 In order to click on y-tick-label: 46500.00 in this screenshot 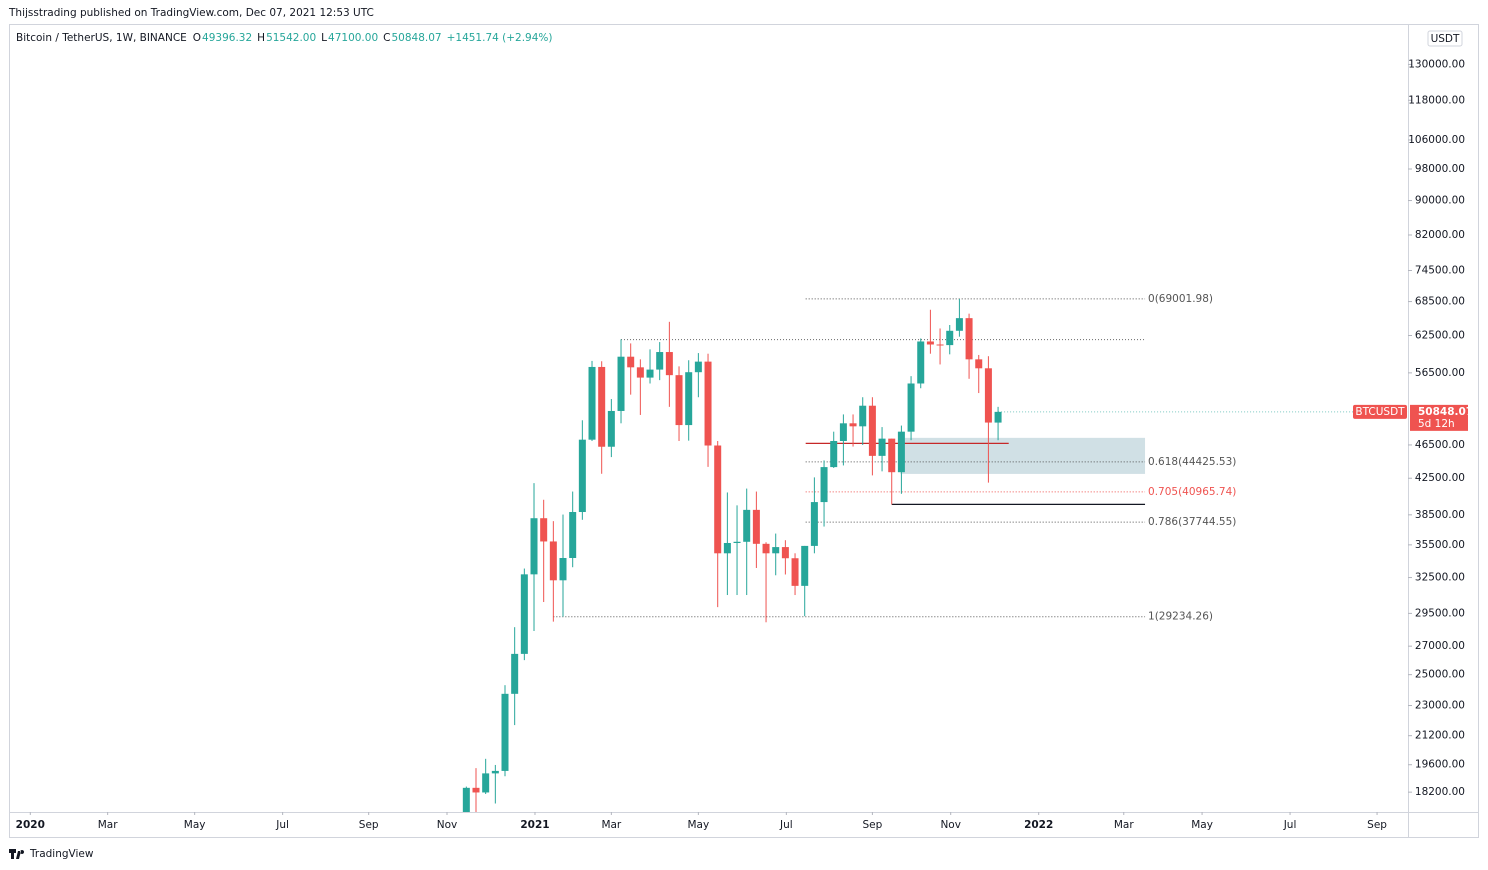, I will do `click(1440, 445)`.